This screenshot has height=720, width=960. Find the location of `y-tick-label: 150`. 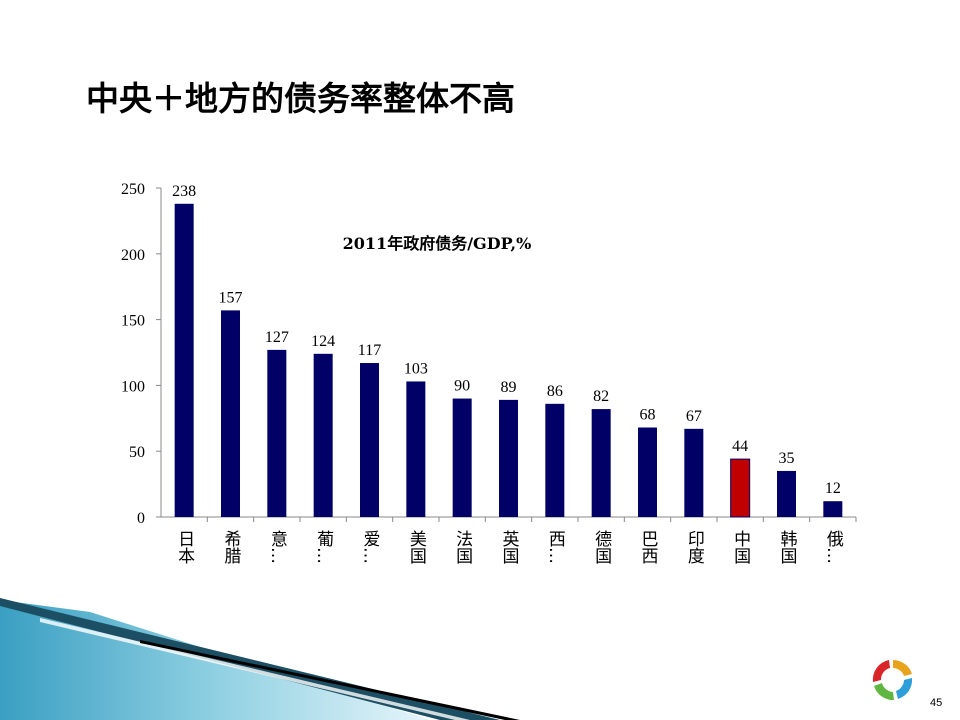

y-tick-label: 150 is located at coordinates (133, 321).